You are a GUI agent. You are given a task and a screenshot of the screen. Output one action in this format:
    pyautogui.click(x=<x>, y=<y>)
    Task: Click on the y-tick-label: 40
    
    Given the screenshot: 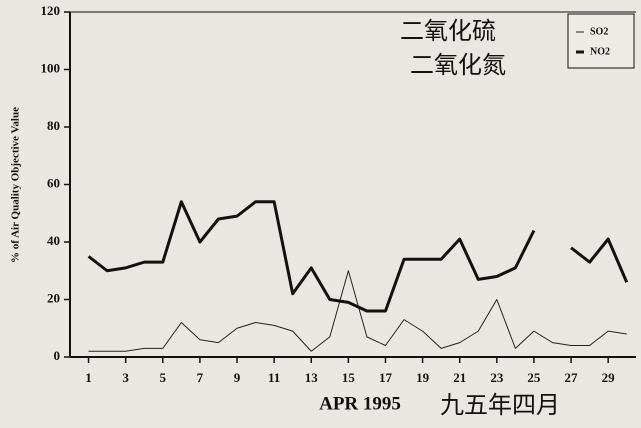 What is the action you would take?
    pyautogui.click(x=53, y=240)
    